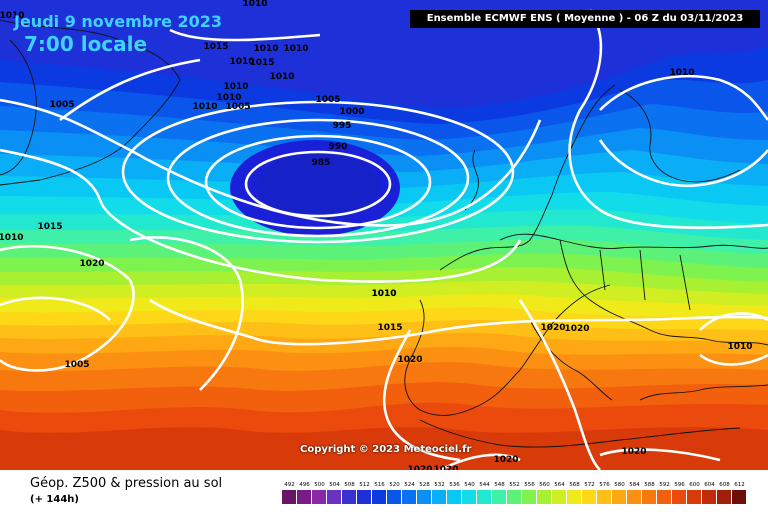  Describe the element at coordinates (86, 44) in the screenshot. I see `forecast-time: 7:00 locale` at that location.